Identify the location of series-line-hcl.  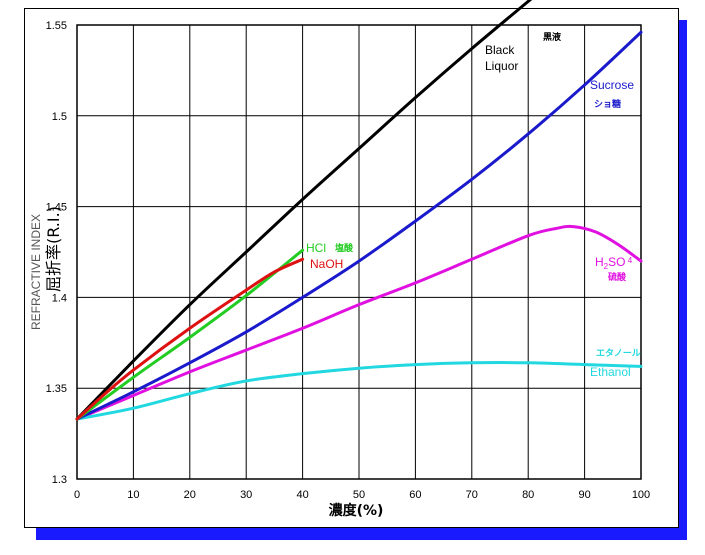
(190, 334).